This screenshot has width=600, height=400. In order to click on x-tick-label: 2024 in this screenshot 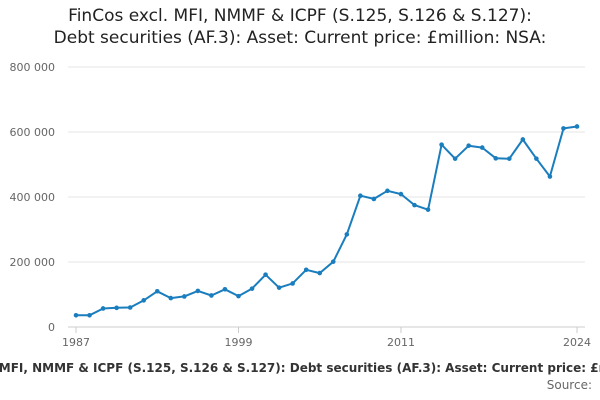, I will do `click(577, 342)`.